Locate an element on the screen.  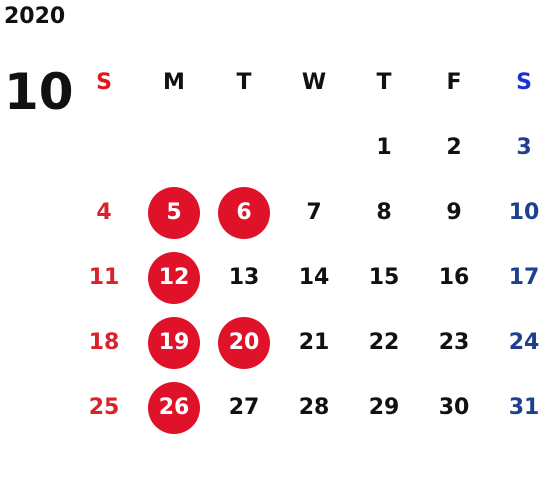
day-cell: 11 is located at coordinates (104, 277).